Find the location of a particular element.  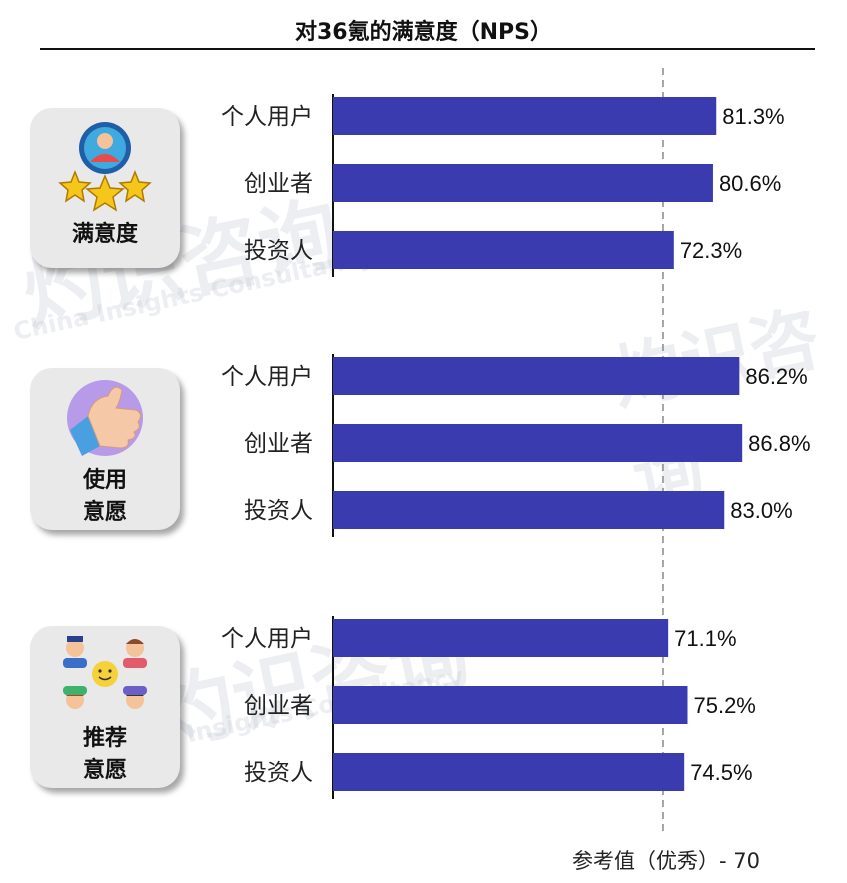

data-label: 80.6% is located at coordinates (750, 183).